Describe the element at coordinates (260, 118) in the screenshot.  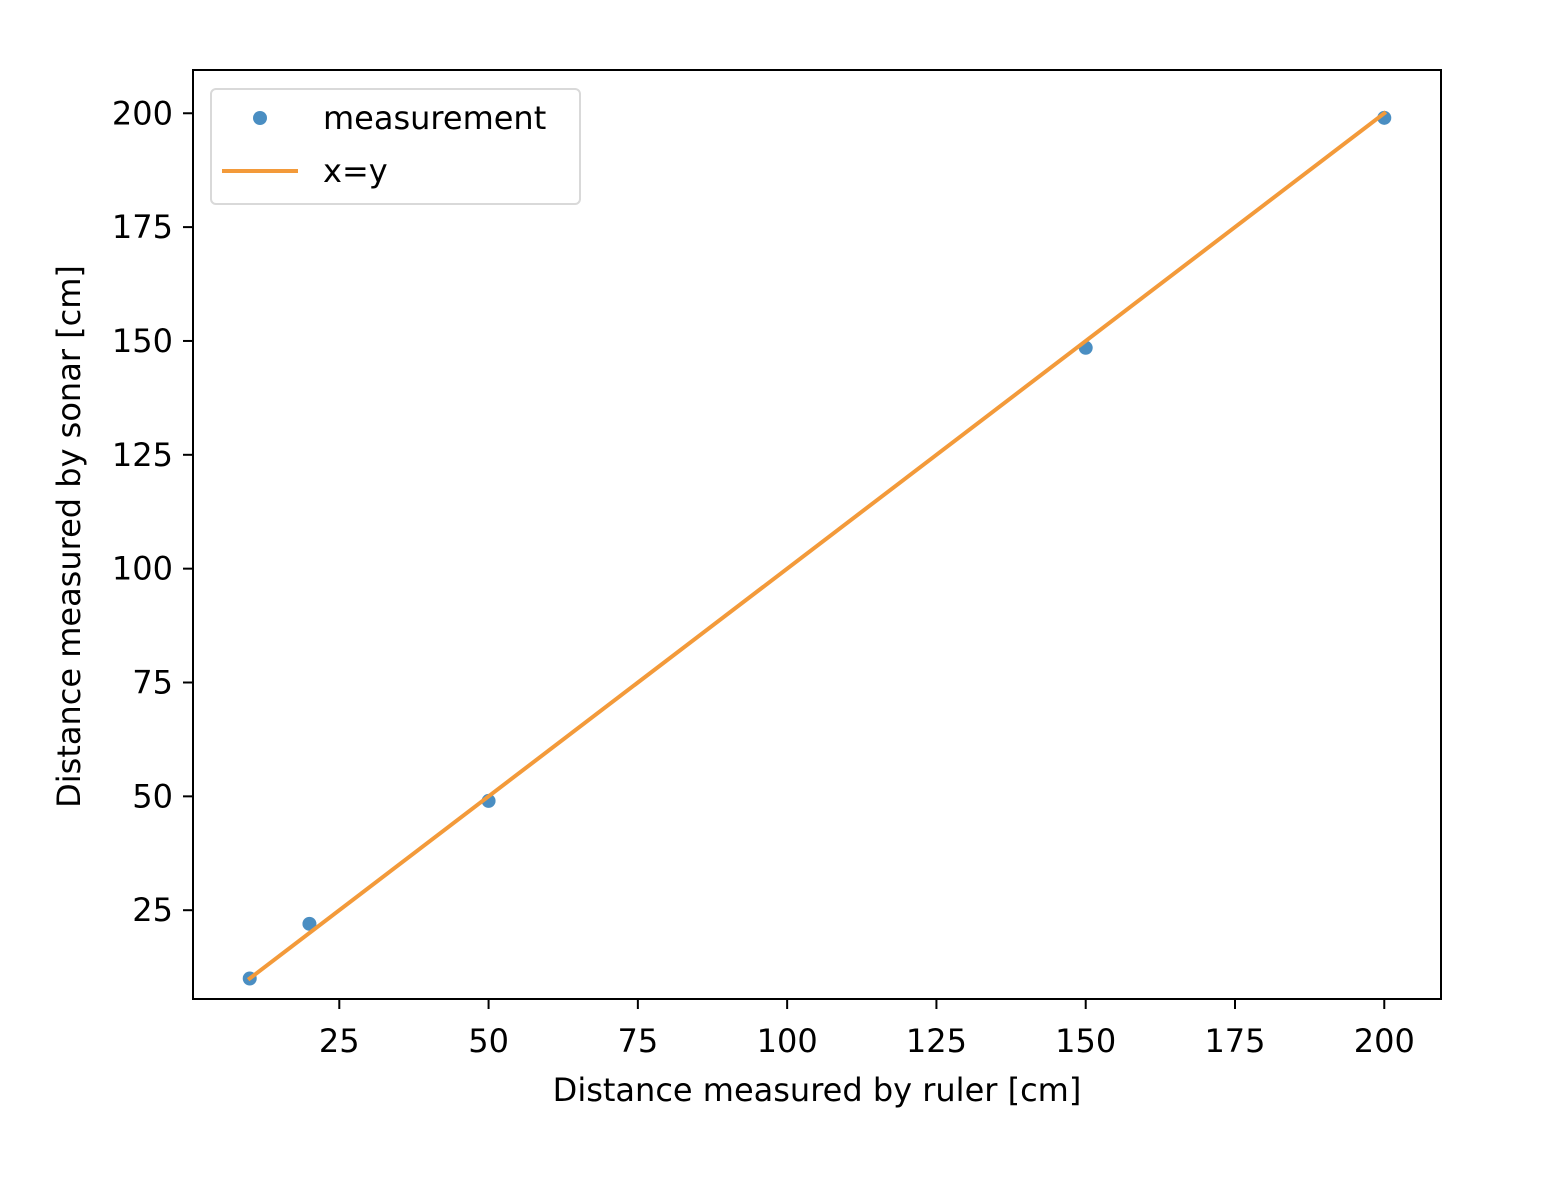
I see `legend-marker-measurement` at that location.